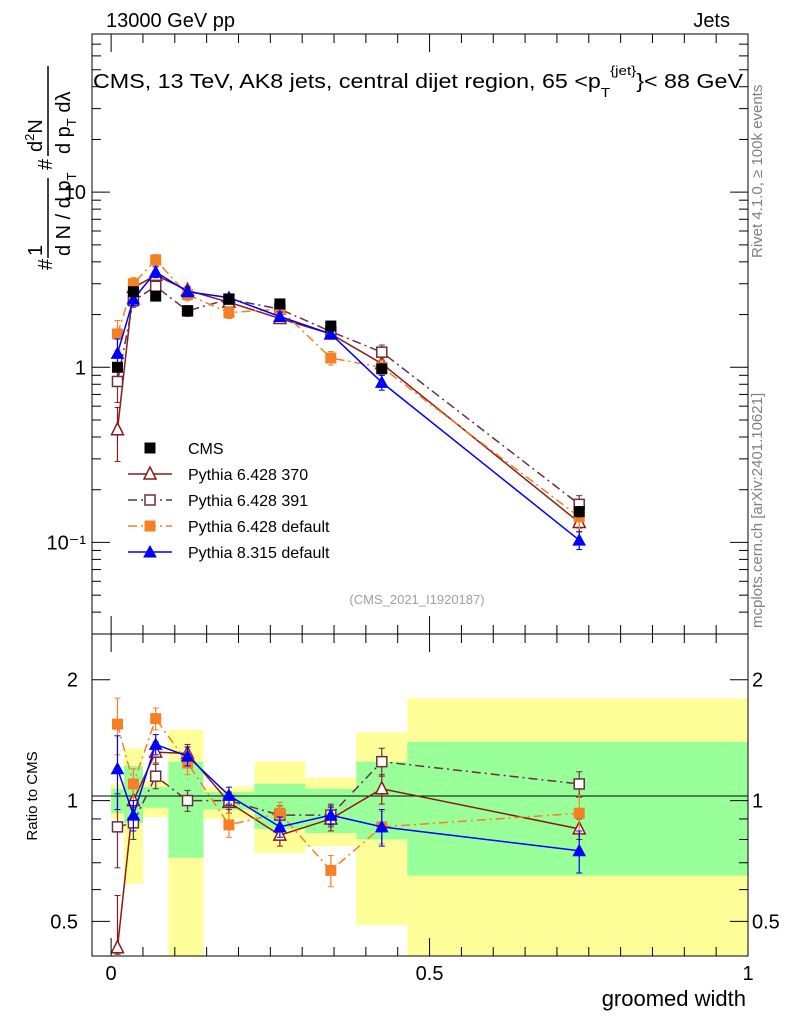 The image size is (786, 1024). Describe the element at coordinates (36, 250) in the screenshot. I see `svg-text: 1` at that location.